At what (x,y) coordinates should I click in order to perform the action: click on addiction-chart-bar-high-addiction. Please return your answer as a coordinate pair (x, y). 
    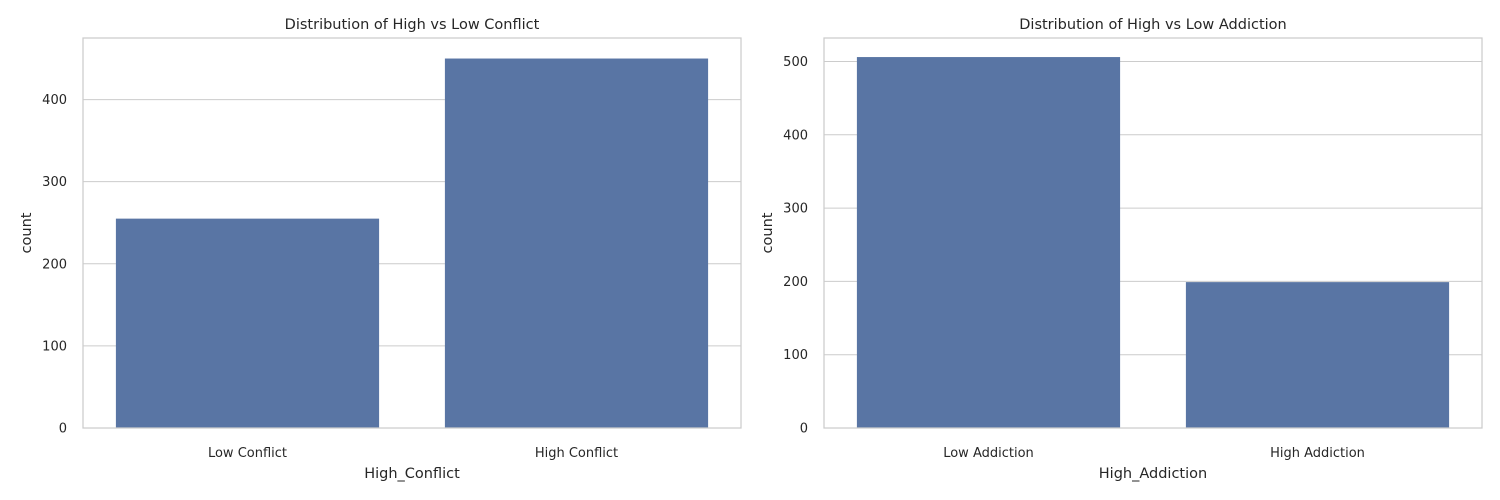
    Looking at the image, I should click on (1317, 355).